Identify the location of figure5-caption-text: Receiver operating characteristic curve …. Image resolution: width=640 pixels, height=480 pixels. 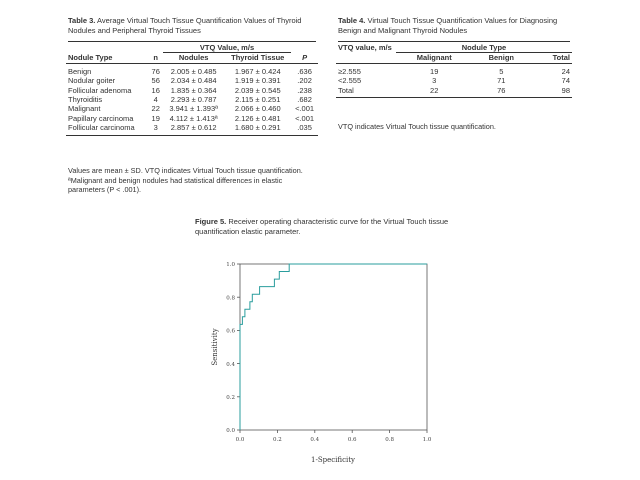
(322, 226).